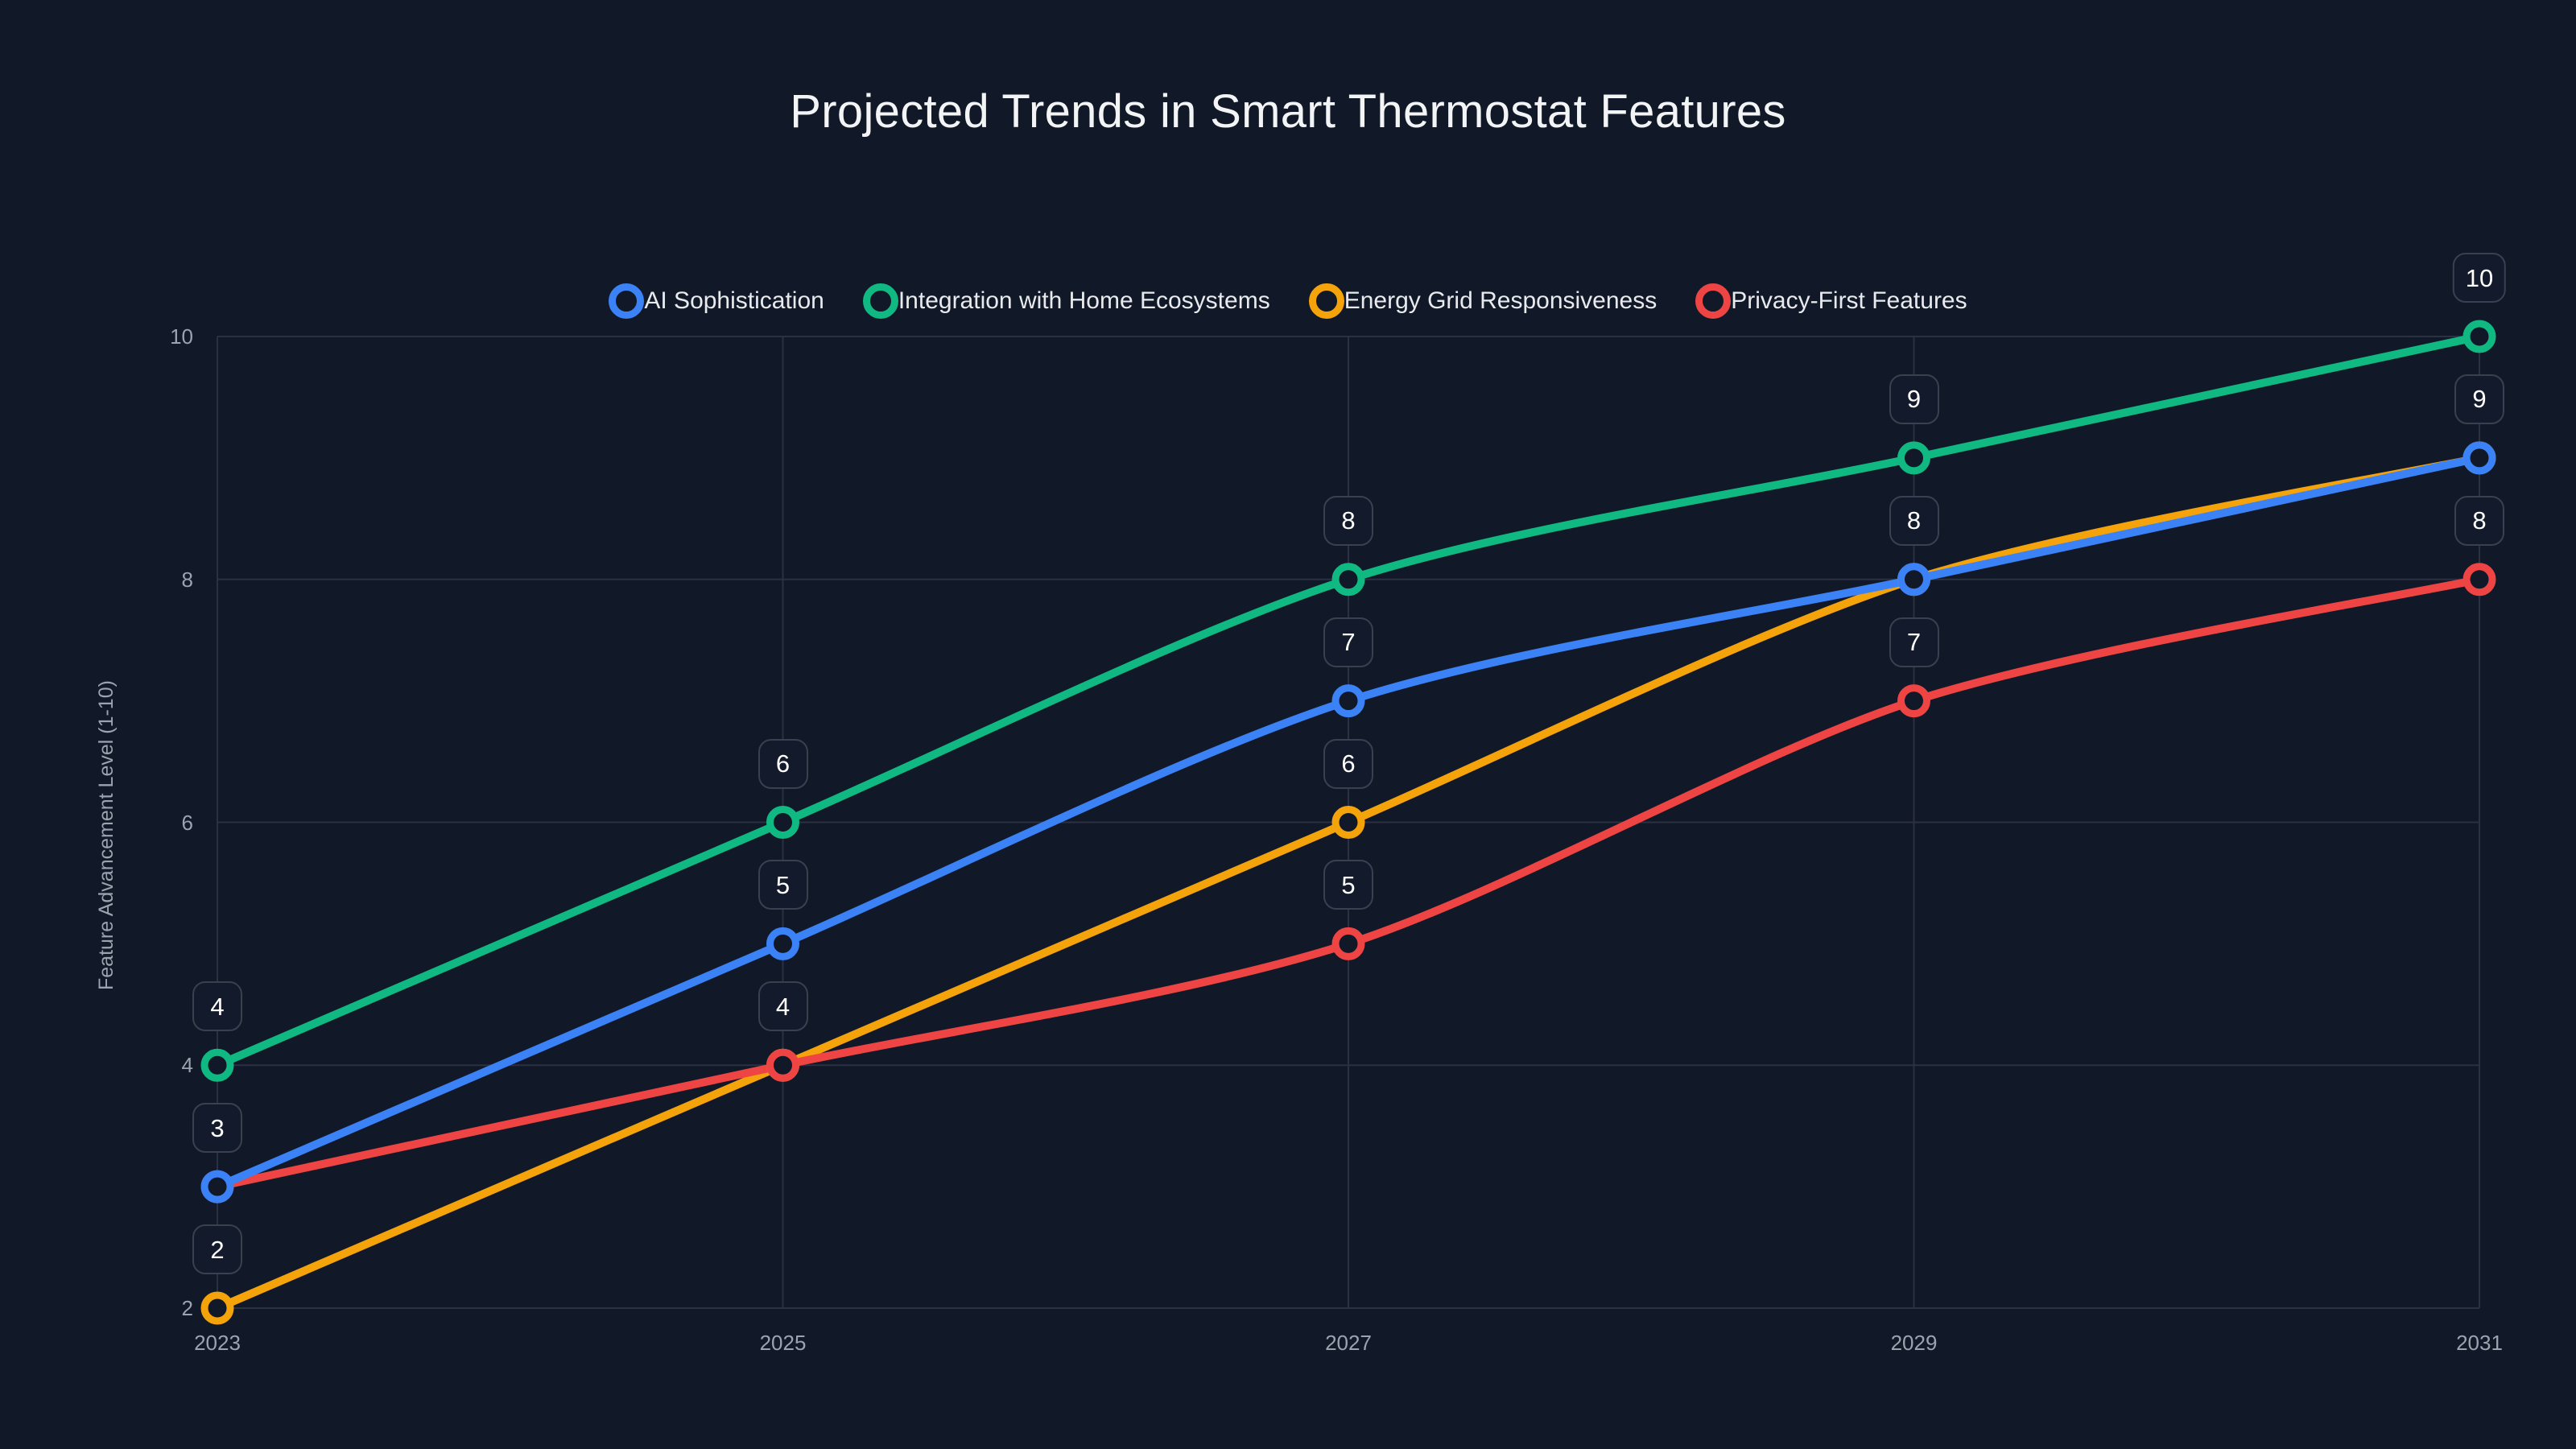  I want to click on legend-item: AI Sophistication, so click(716, 301).